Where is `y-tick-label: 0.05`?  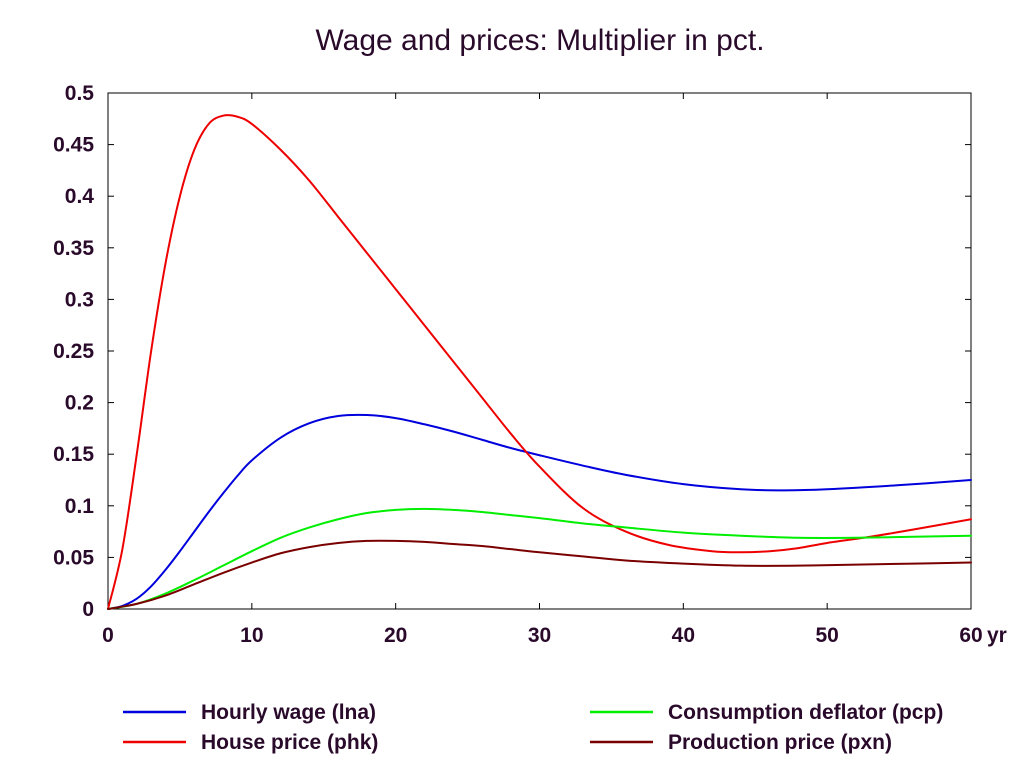 y-tick-label: 0.05 is located at coordinates (73, 557).